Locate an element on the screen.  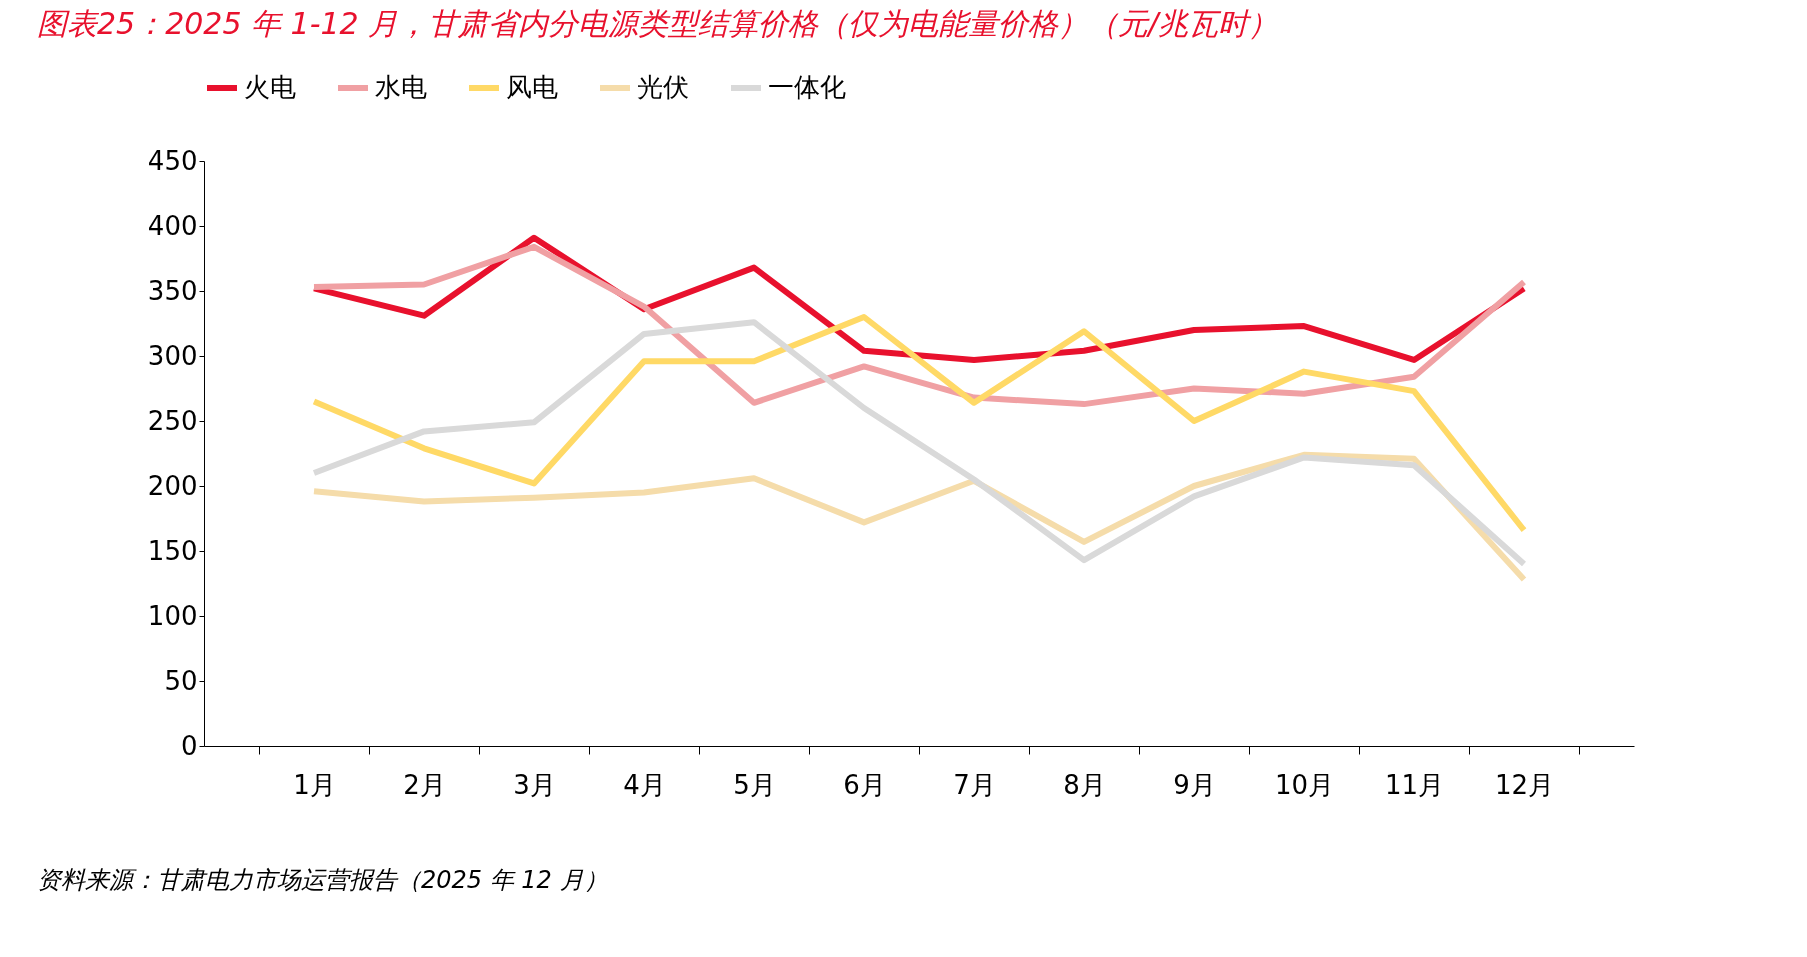
x-tick-label: 11月 is located at coordinates (1414, 784).